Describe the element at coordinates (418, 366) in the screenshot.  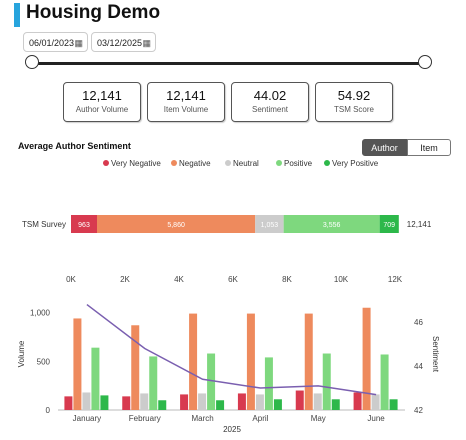
I see `y2-tick-label: 44` at that location.